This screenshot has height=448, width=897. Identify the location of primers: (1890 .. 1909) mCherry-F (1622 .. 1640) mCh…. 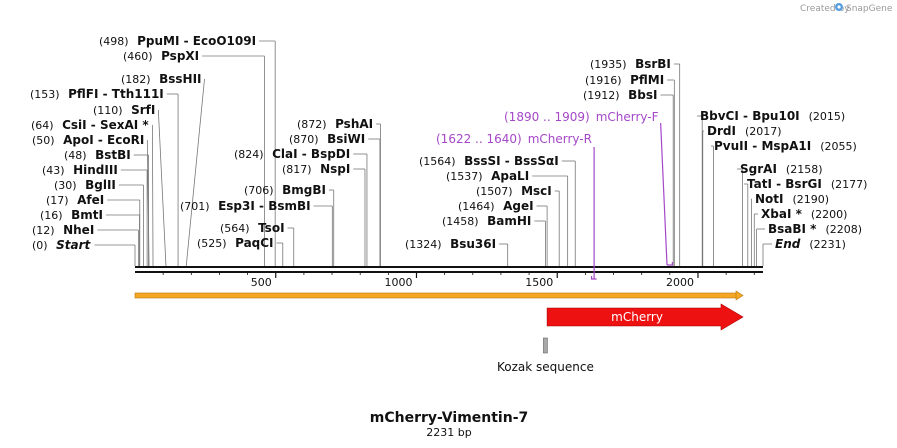
(554, 195).